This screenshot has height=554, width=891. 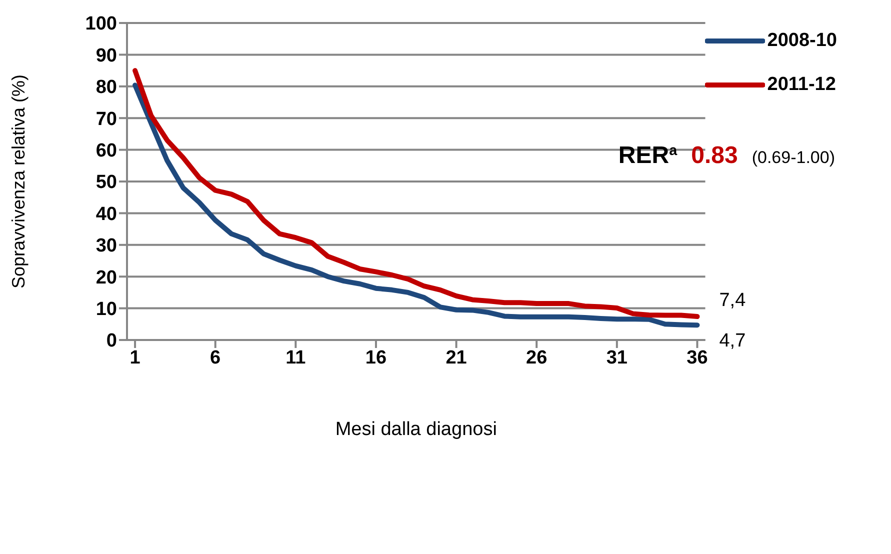 What do you see at coordinates (106, 309) in the screenshot?
I see `y-tick-label: 10` at bounding box center [106, 309].